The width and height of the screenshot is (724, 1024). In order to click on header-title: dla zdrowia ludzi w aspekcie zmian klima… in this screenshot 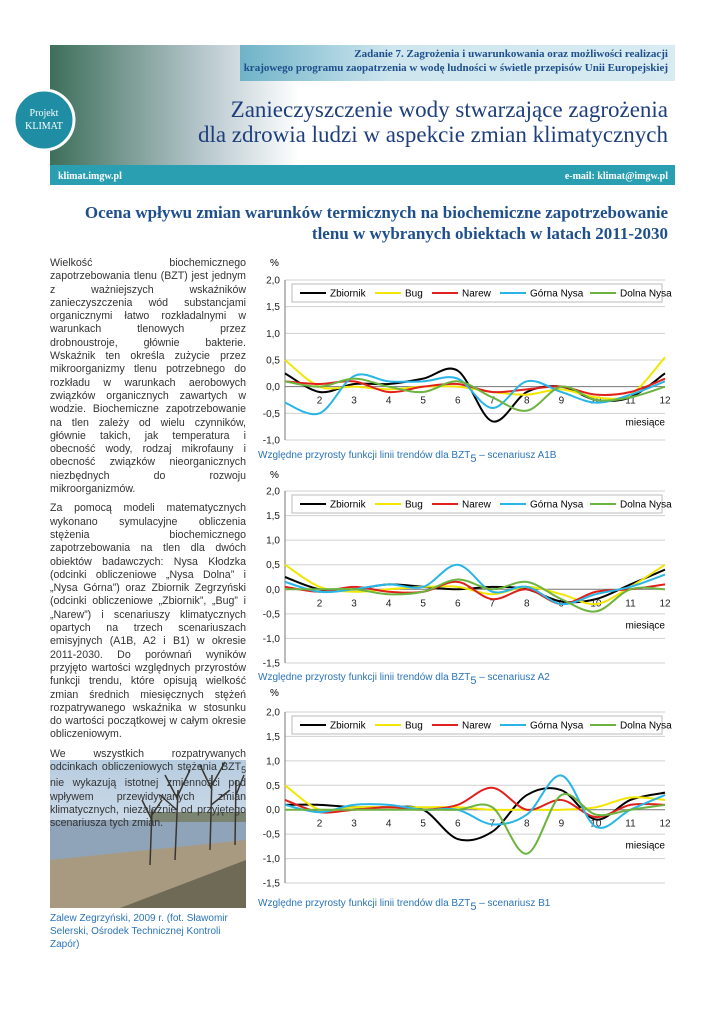, I will do `click(433, 134)`.